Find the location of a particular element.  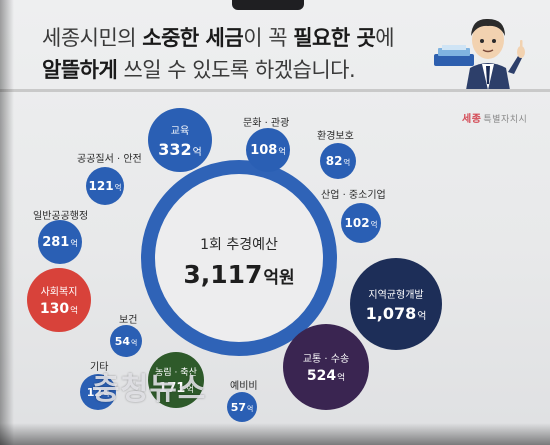

bubble-culture: 108 억 is located at coordinates (268, 150).